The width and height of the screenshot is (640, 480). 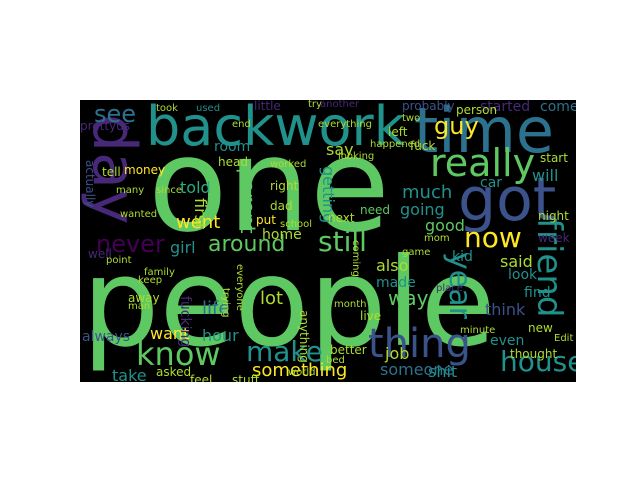 I want to click on word-need: need, so click(x=375, y=210).